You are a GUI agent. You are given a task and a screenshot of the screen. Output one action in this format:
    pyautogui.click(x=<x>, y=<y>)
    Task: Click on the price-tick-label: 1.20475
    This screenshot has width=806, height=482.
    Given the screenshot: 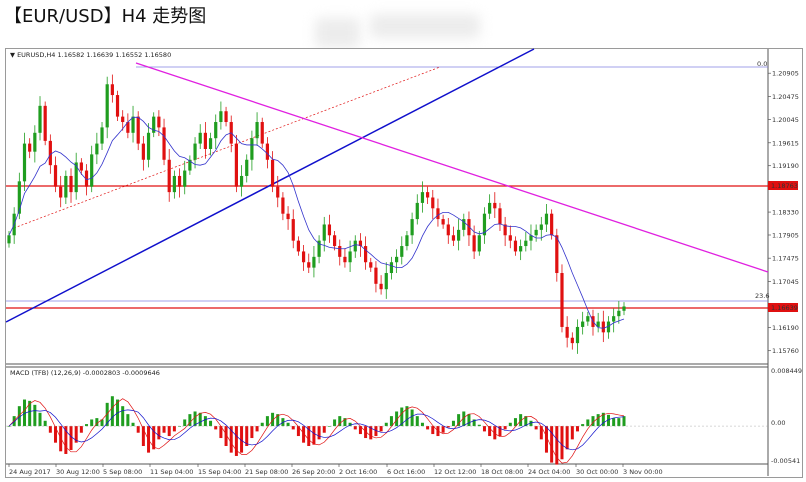 What is the action you would take?
    pyautogui.click(x=785, y=97)
    